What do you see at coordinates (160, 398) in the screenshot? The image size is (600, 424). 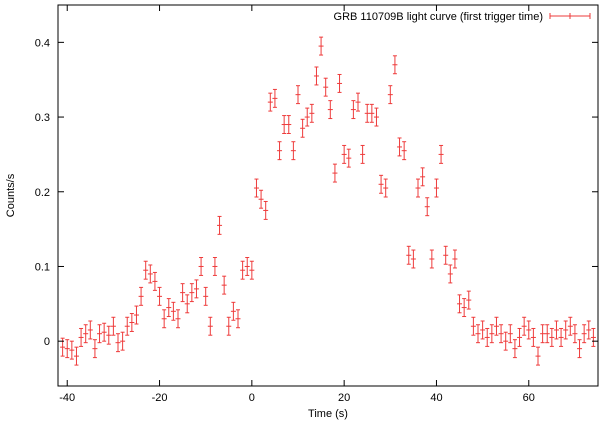 I see `x-tick-label: -20` at bounding box center [160, 398].